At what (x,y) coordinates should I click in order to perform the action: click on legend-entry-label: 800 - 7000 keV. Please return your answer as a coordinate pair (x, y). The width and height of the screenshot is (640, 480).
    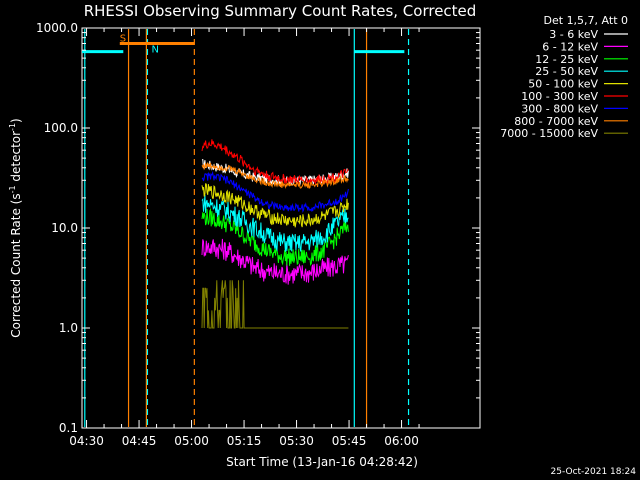
    Looking at the image, I should click on (556, 121).